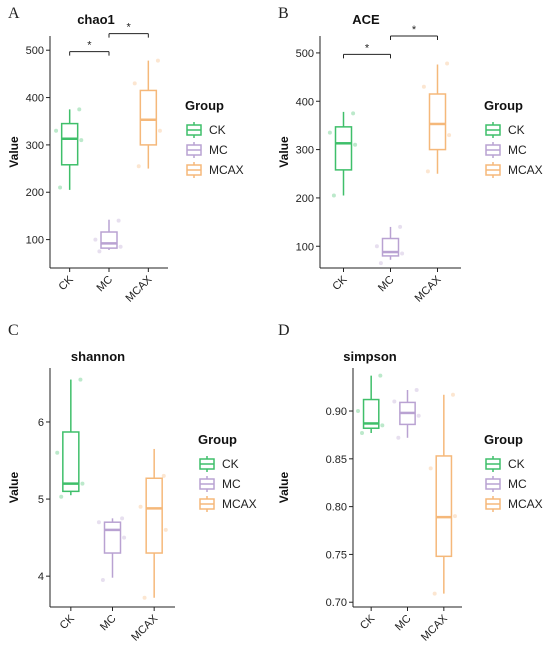 This screenshot has width=550, height=653. What do you see at coordinates (98, 356) in the screenshot?
I see `panel-title: shannon` at bounding box center [98, 356].